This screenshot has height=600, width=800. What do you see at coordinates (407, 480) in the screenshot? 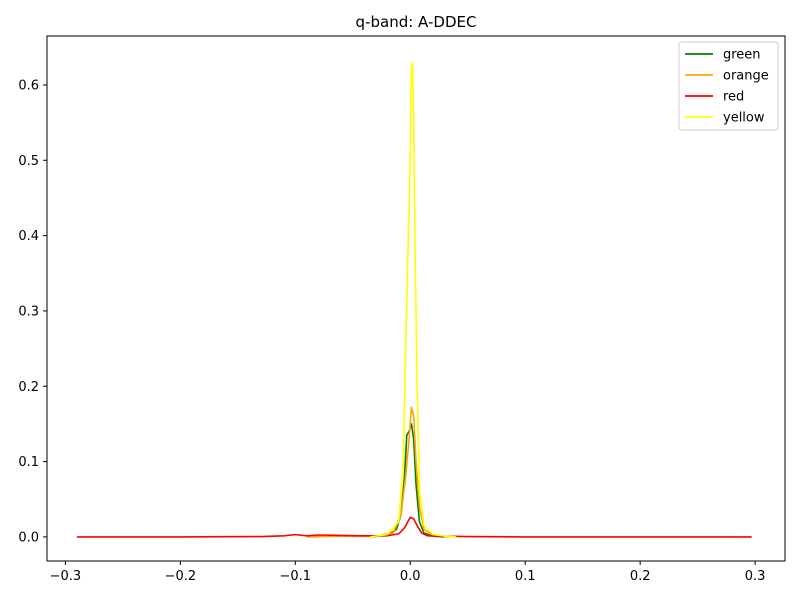
I see `series-line-green` at bounding box center [407, 480].